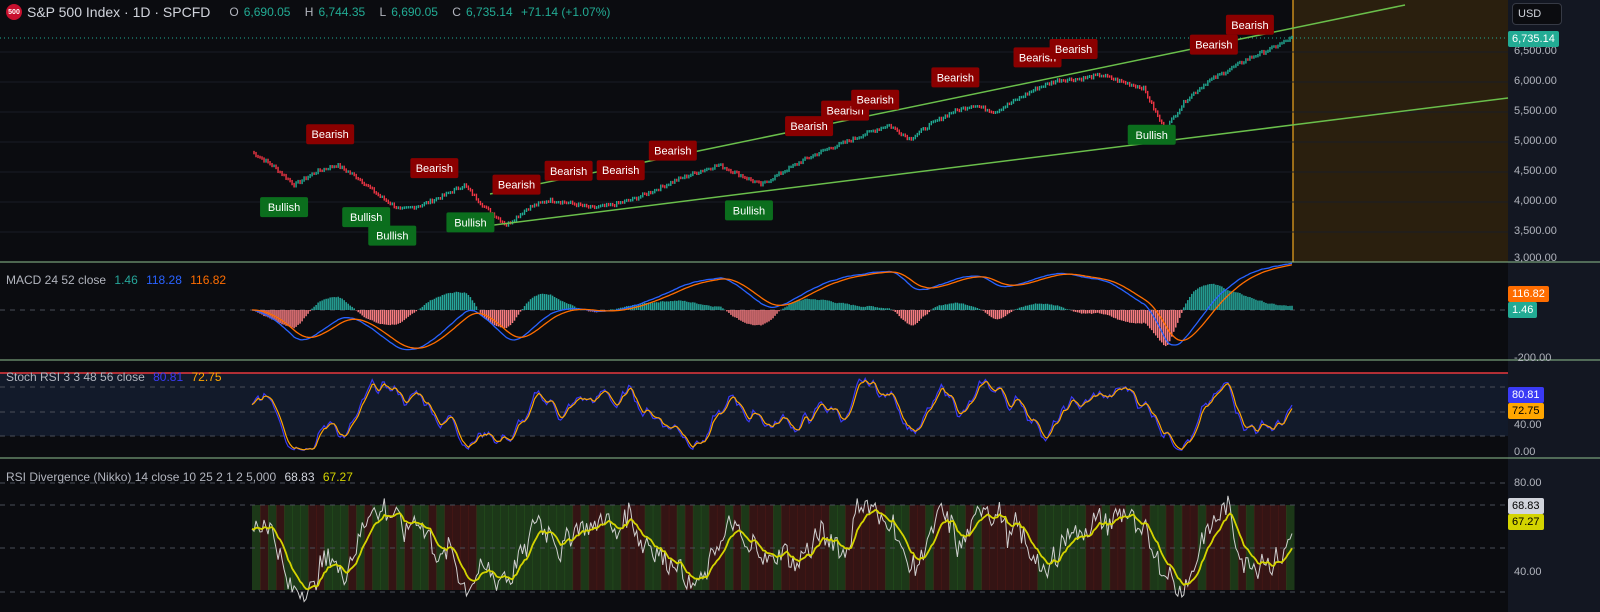  Describe the element at coordinates (299, 477) in the screenshot. I see `rsi-value: 68.83` at that location.